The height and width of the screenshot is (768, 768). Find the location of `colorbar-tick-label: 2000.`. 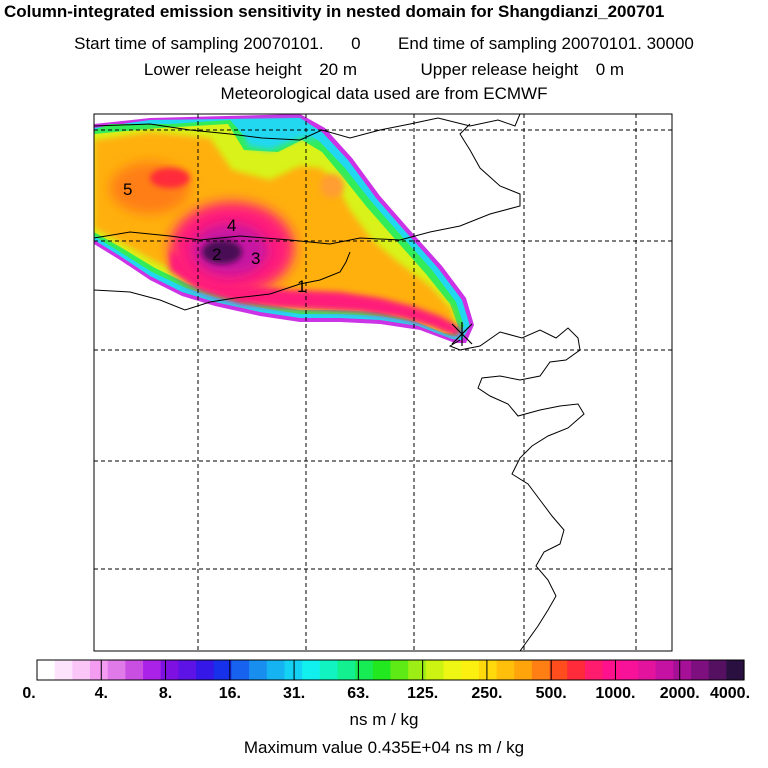

colorbar-tick-label: 2000. is located at coordinates (680, 693).